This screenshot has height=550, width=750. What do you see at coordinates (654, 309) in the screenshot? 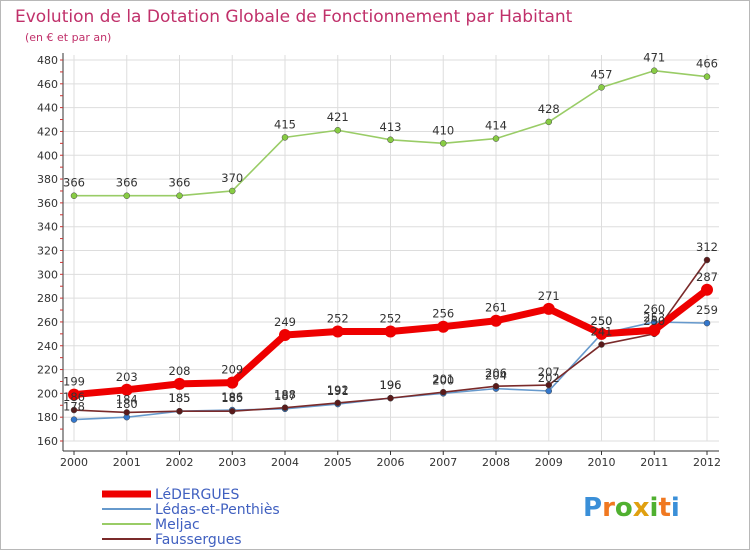
I see `data-label-ledas-et-penthies: 260` at bounding box center [654, 309].